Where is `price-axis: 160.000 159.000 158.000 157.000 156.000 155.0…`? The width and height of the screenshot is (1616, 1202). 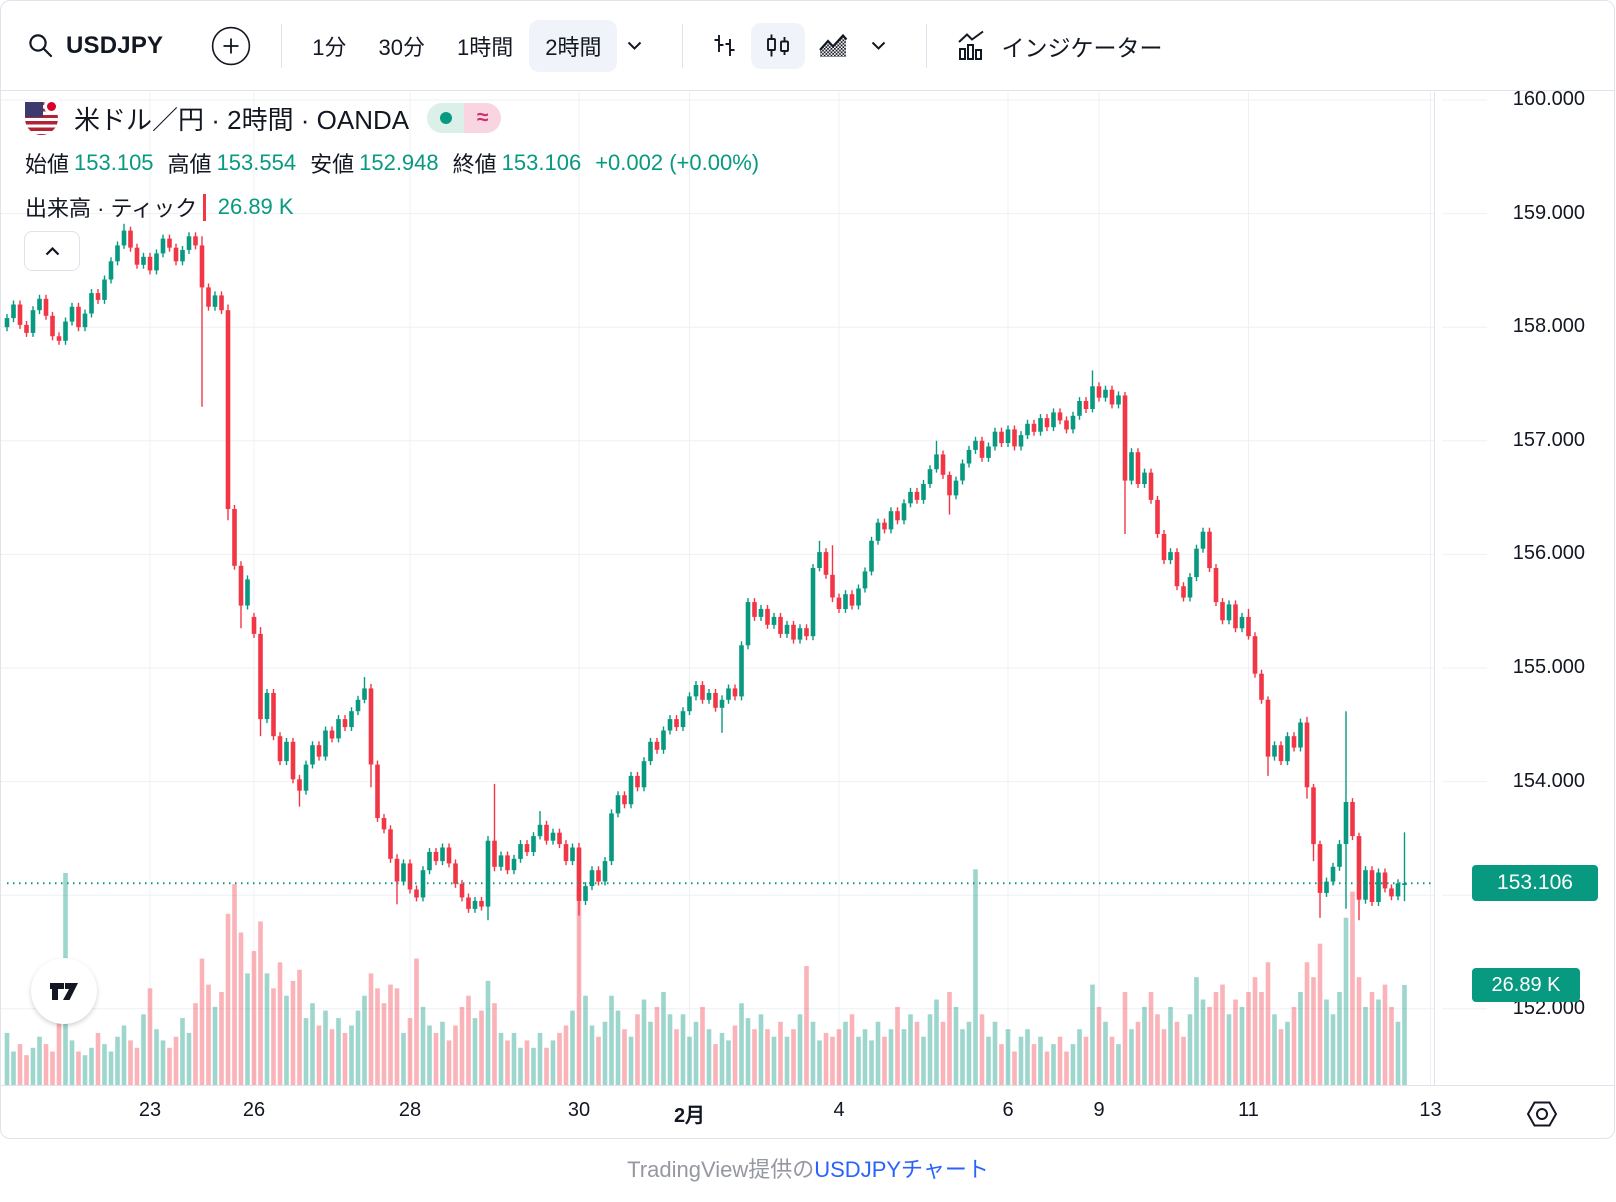 price-axis: 160.000 159.000 158.000 157.000 156.000 155.0… is located at coordinates (1524, 586).